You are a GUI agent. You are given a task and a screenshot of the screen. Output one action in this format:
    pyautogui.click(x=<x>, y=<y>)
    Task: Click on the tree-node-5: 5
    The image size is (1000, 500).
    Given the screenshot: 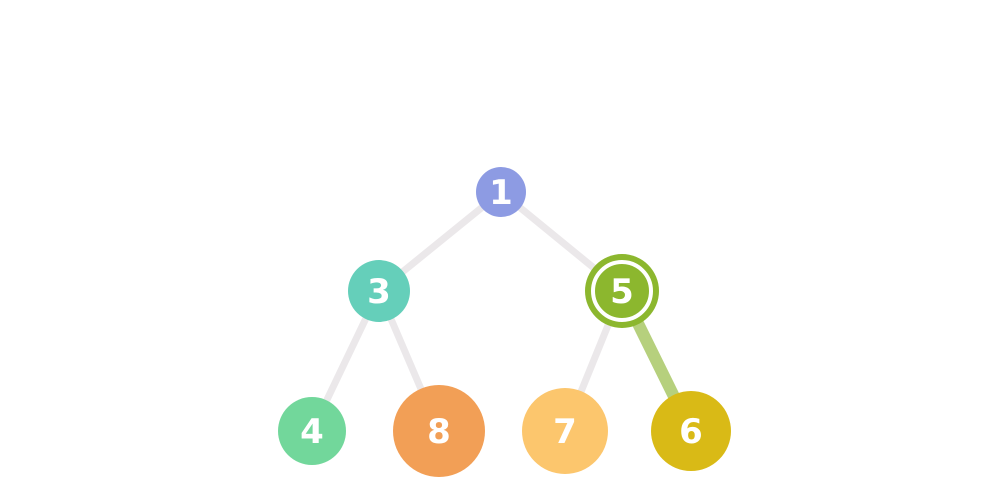 What is the action you would take?
    pyautogui.click(x=622, y=291)
    